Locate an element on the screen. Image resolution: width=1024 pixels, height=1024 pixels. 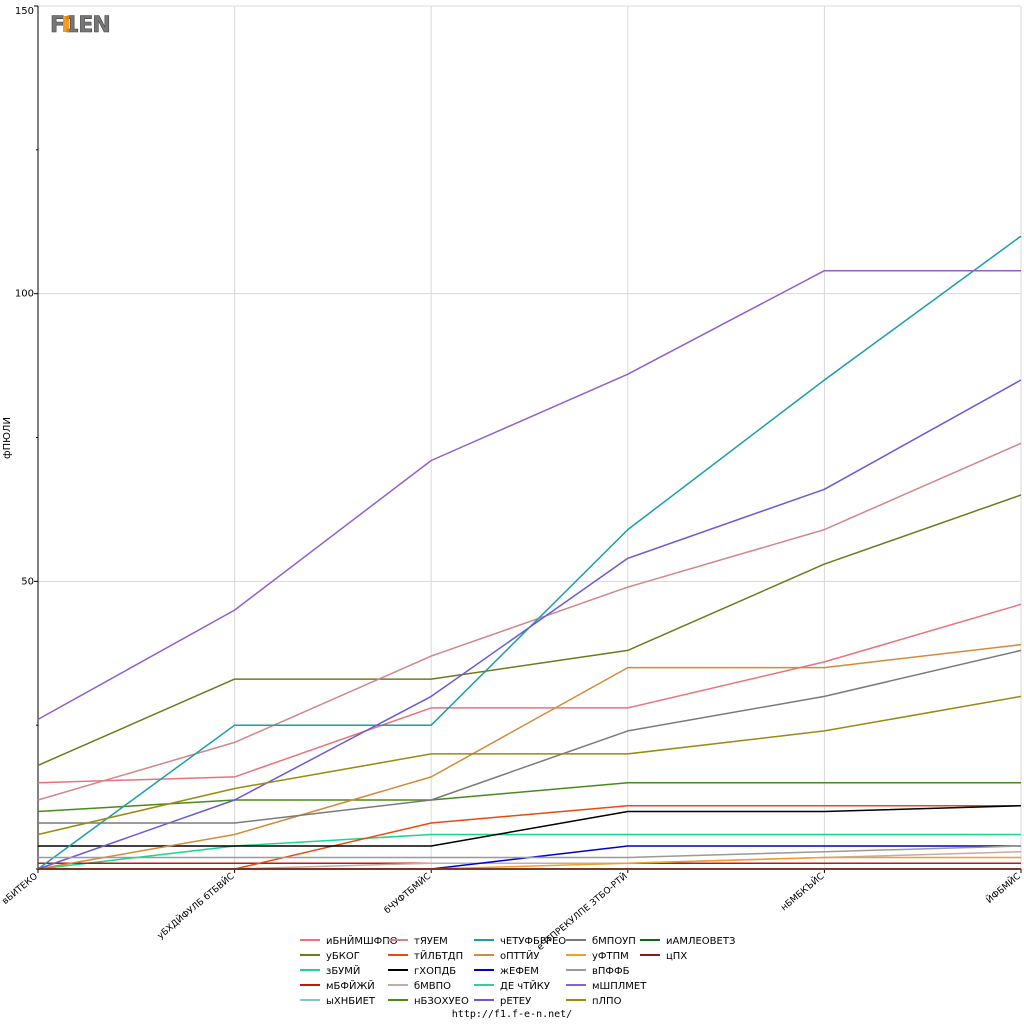
legend-label: ДЕ чТЙКУ is located at coordinates (525, 985).